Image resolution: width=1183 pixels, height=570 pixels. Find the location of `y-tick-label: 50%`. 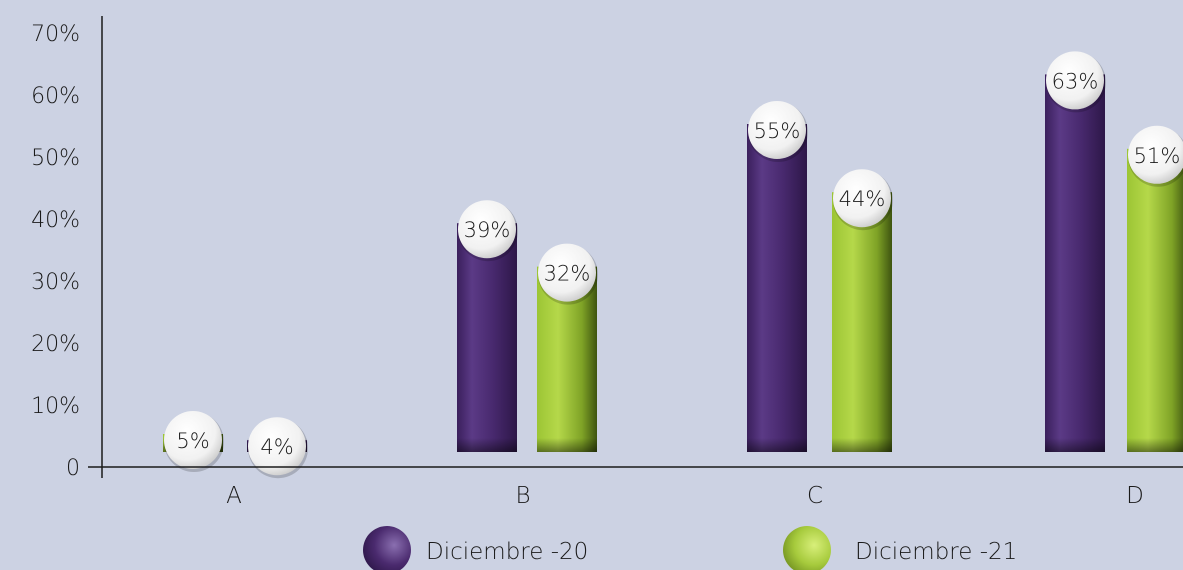

y-tick-label: 50% is located at coordinates (55, 158).